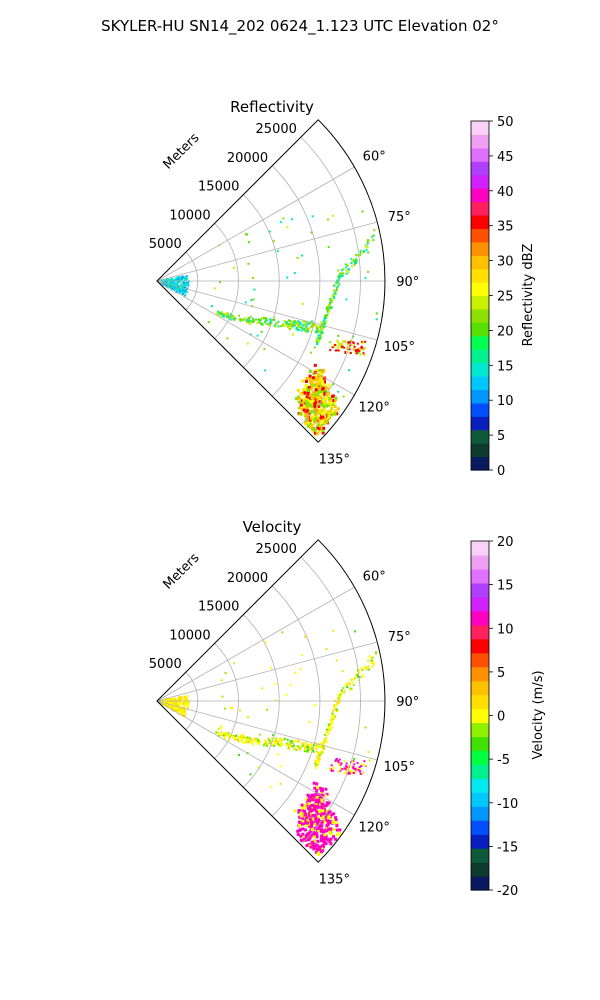 Image resolution: width=600 pixels, height=1000 pixels. What do you see at coordinates (505, 297) in the screenshot?
I see `colorbar-tick-label: 25` at bounding box center [505, 297].